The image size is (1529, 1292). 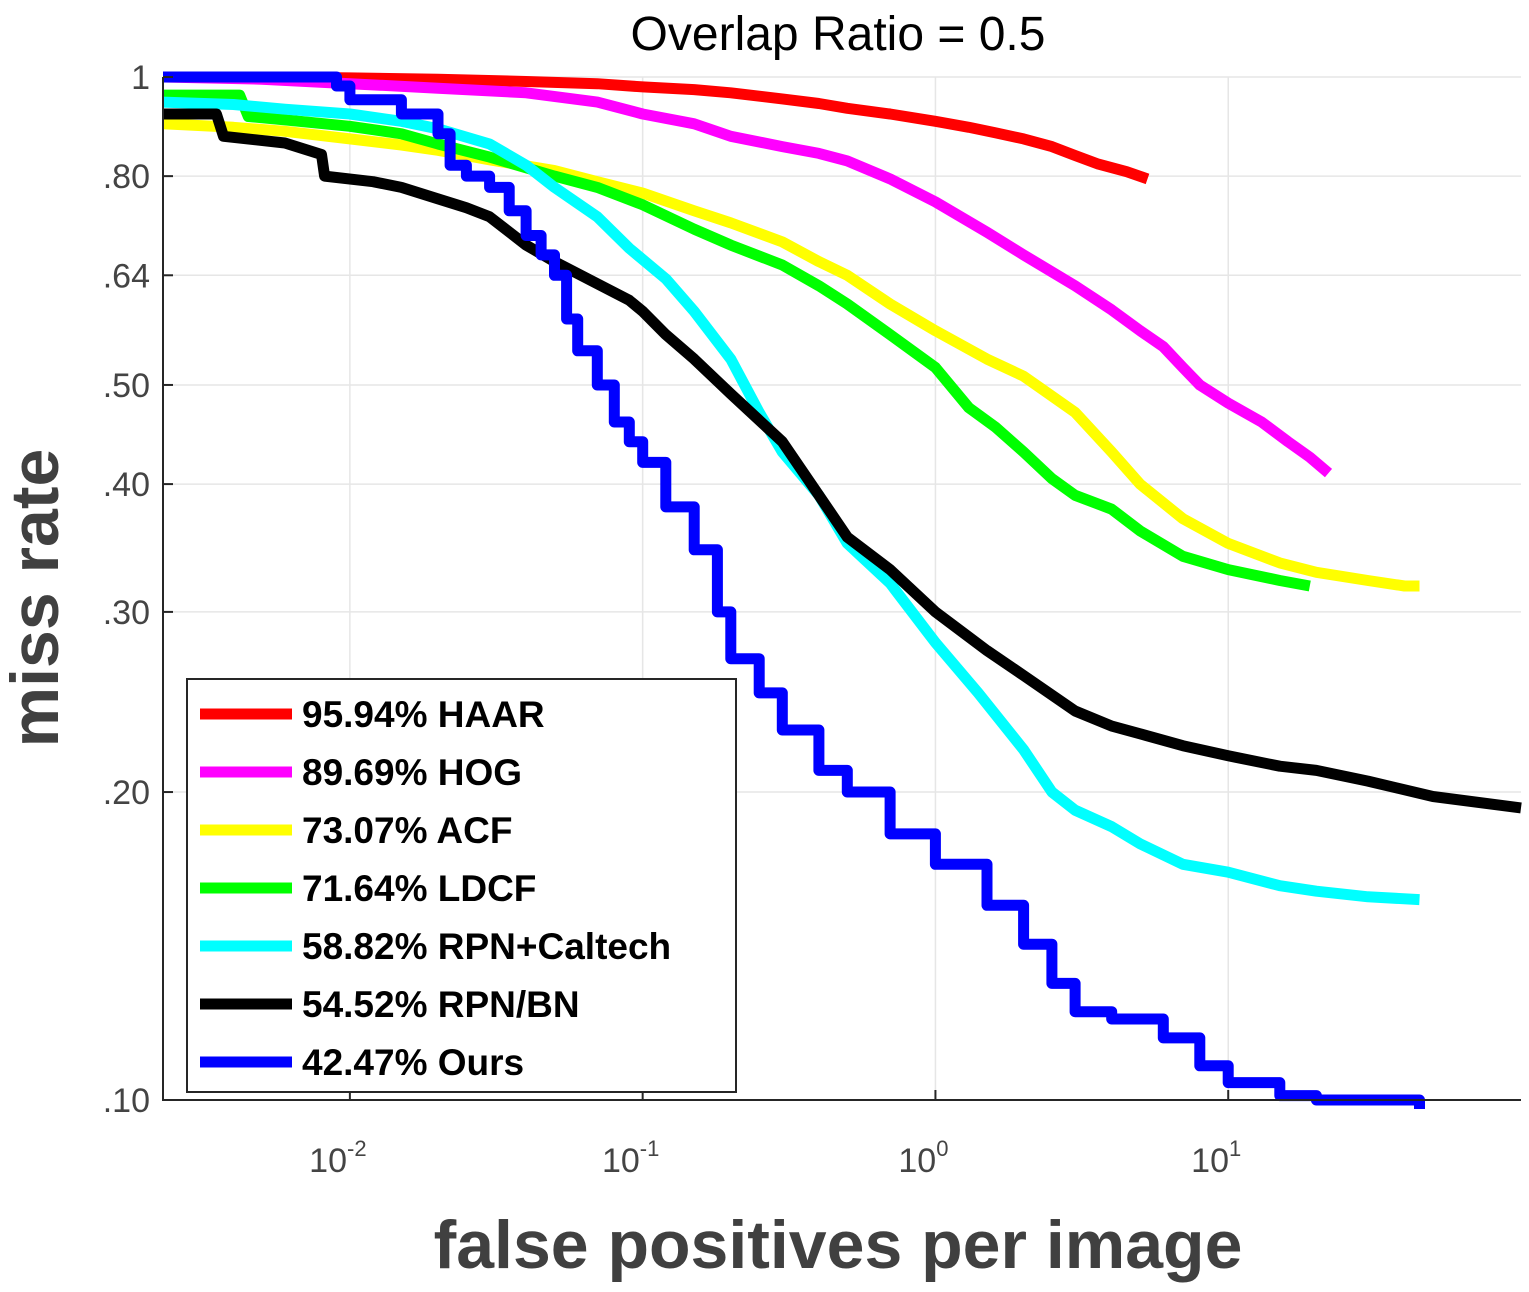 What do you see at coordinates (126, 589) in the screenshot?
I see `y-tick-labels: .10 .20 .30 .40 .50 .64 .80 1` at bounding box center [126, 589].